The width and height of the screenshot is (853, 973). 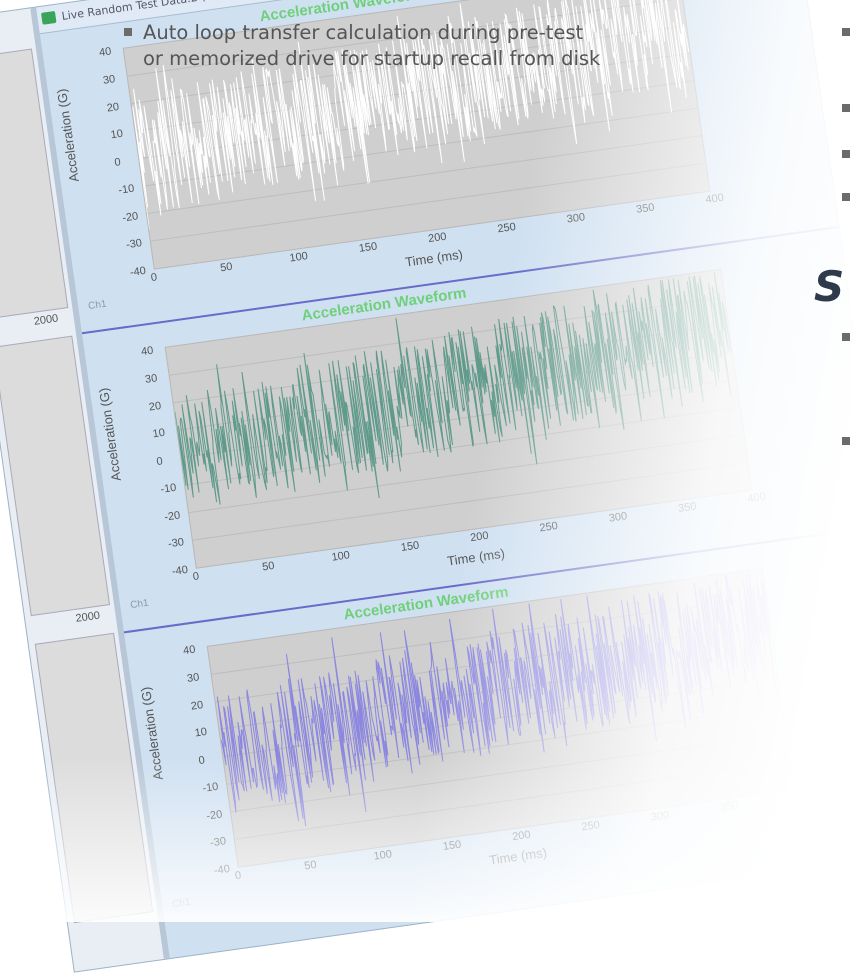 I want to click on section-heading-fragment: S, so click(x=829, y=286).